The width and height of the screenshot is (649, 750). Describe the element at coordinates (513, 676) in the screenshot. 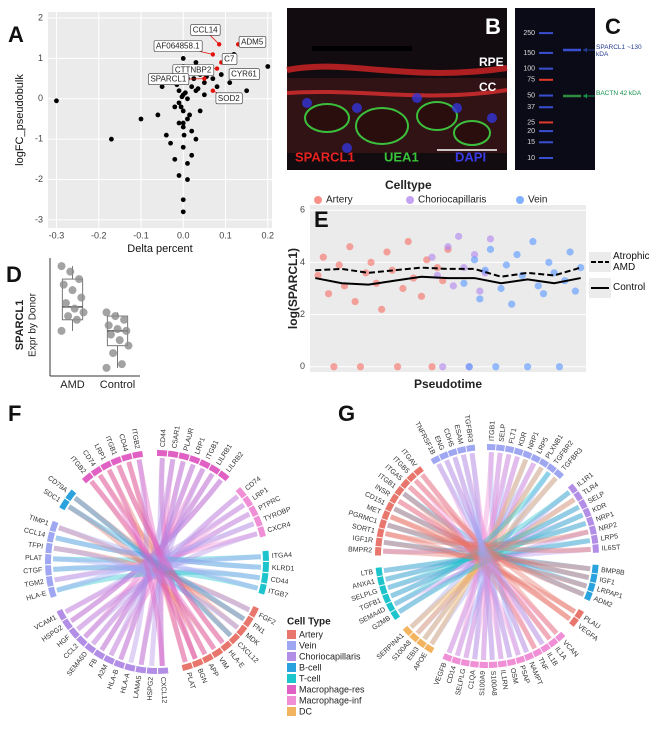

I see `chord-label: OSM` at that location.